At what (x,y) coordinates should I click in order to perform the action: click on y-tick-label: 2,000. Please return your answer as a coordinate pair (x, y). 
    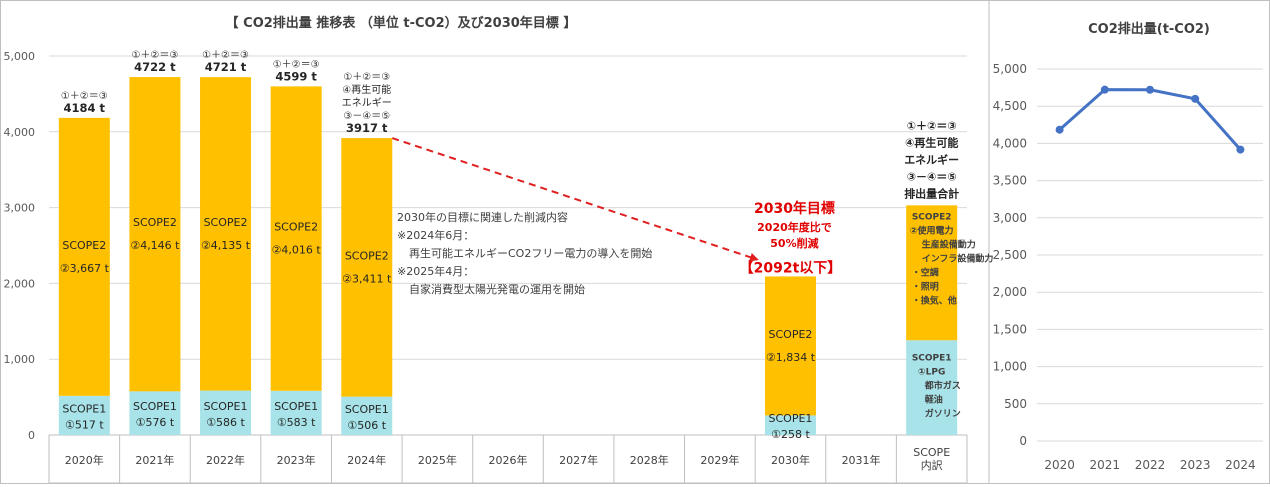
    Looking at the image, I should click on (20, 283).